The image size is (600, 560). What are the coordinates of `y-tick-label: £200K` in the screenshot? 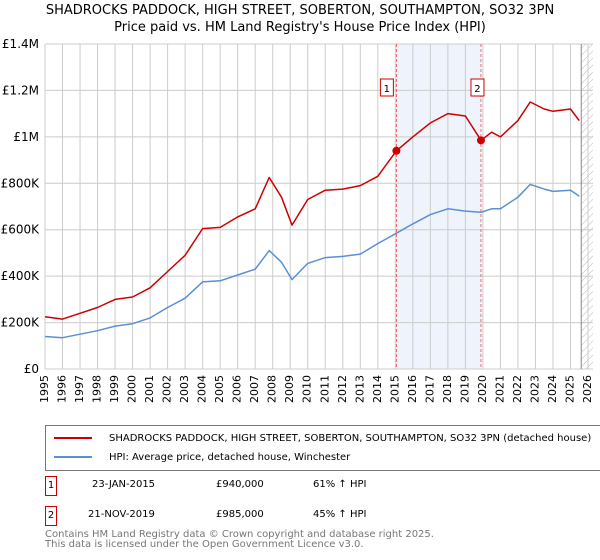 It's located at (21, 323).